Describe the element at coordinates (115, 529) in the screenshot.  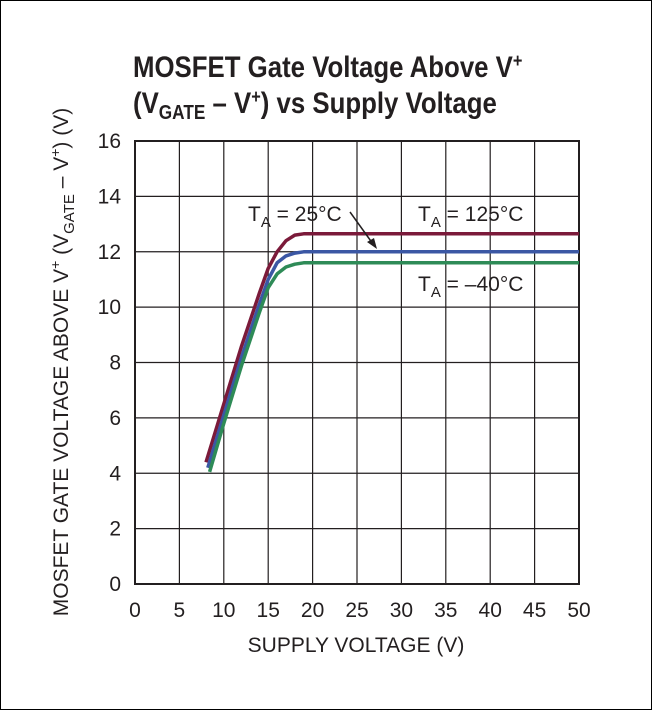
I see `y-tick-label: 2` at that location.